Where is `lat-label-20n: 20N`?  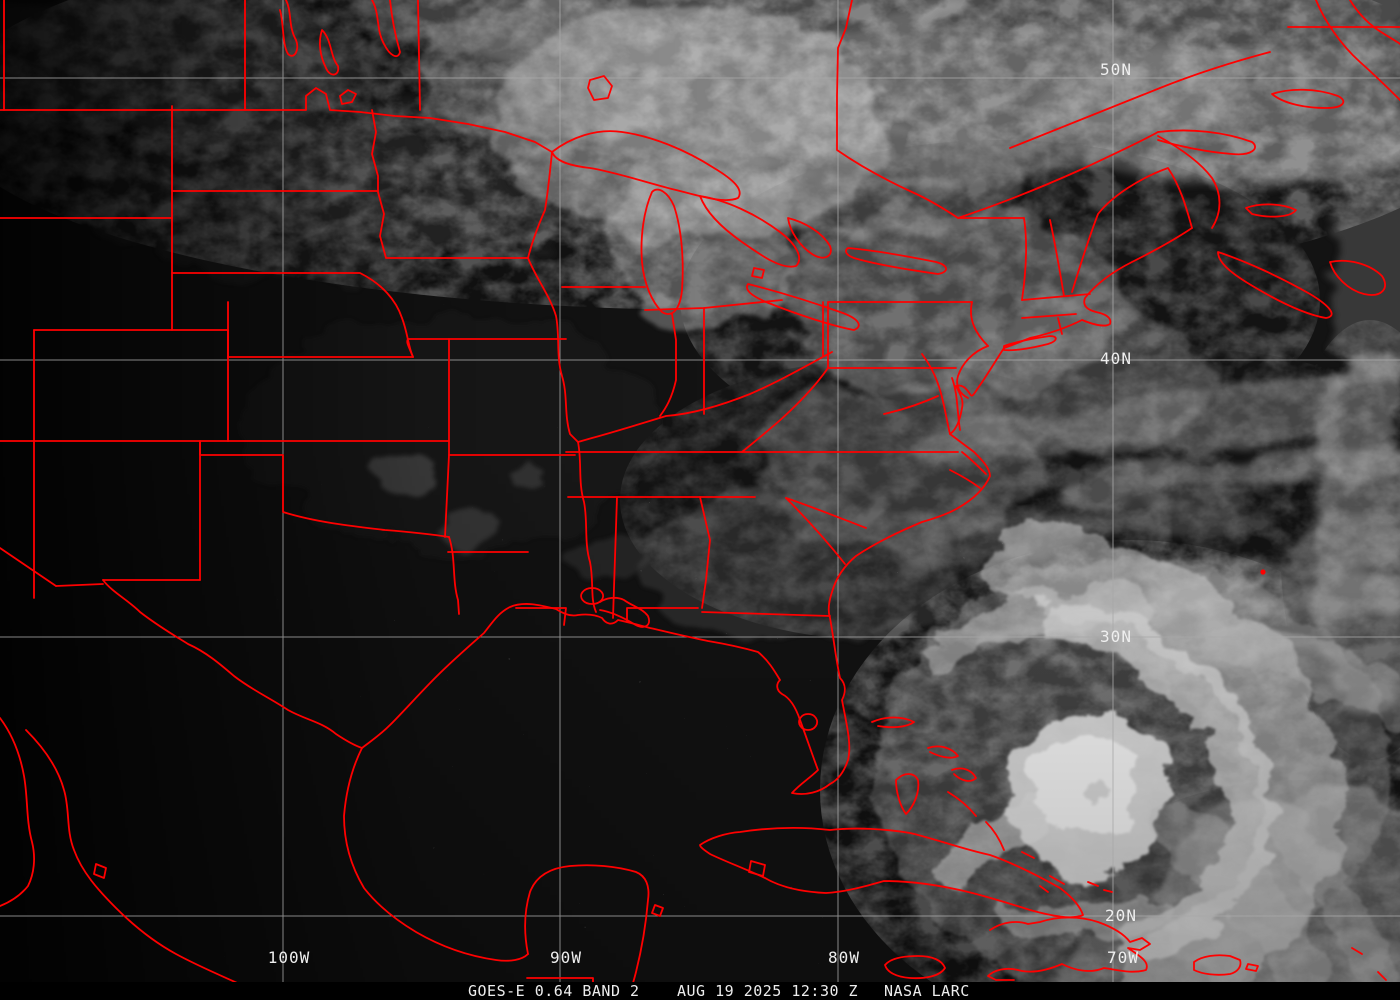 lat-label-20n: 20N is located at coordinates (1121, 915).